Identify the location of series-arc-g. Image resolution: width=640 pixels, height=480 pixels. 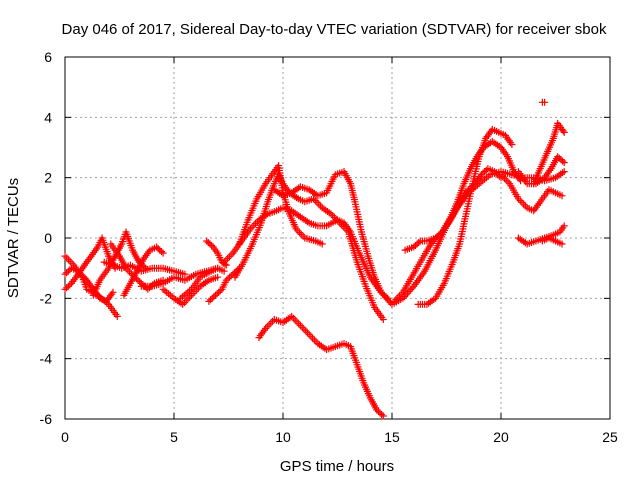
(143, 271).